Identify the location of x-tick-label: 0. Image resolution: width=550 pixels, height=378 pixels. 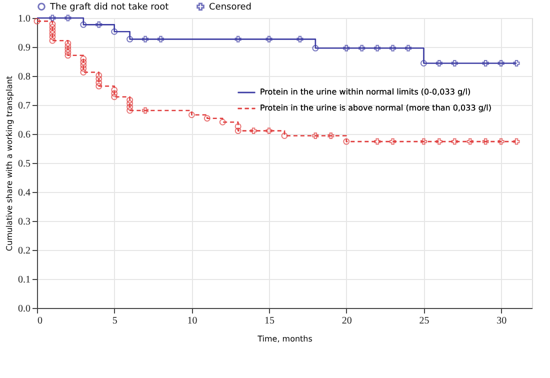
(40, 321).